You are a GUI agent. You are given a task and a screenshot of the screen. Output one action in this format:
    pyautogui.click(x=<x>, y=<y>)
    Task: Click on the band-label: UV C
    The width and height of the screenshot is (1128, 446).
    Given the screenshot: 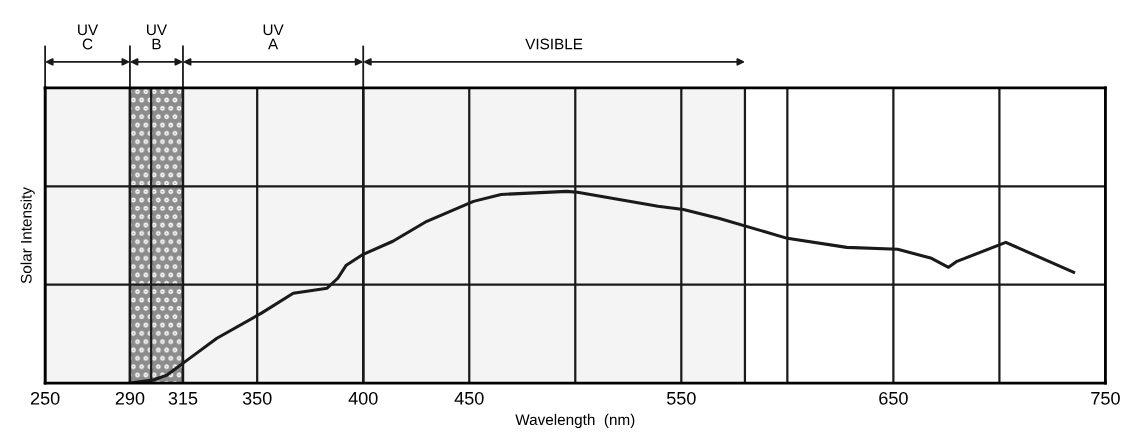 What is the action you would take?
    pyautogui.click(x=88, y=37)
    